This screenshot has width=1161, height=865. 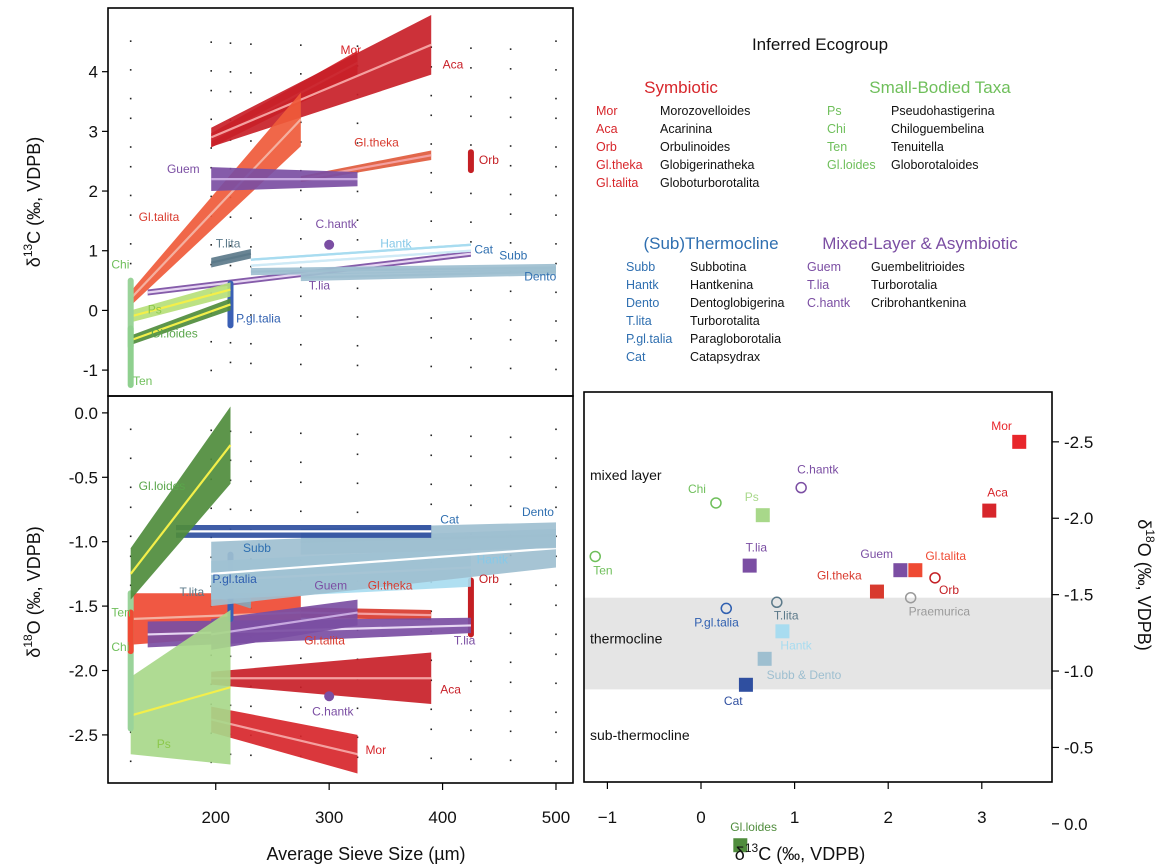 I want to click on point-label-ten: Ten, so click(x=602, y=570).